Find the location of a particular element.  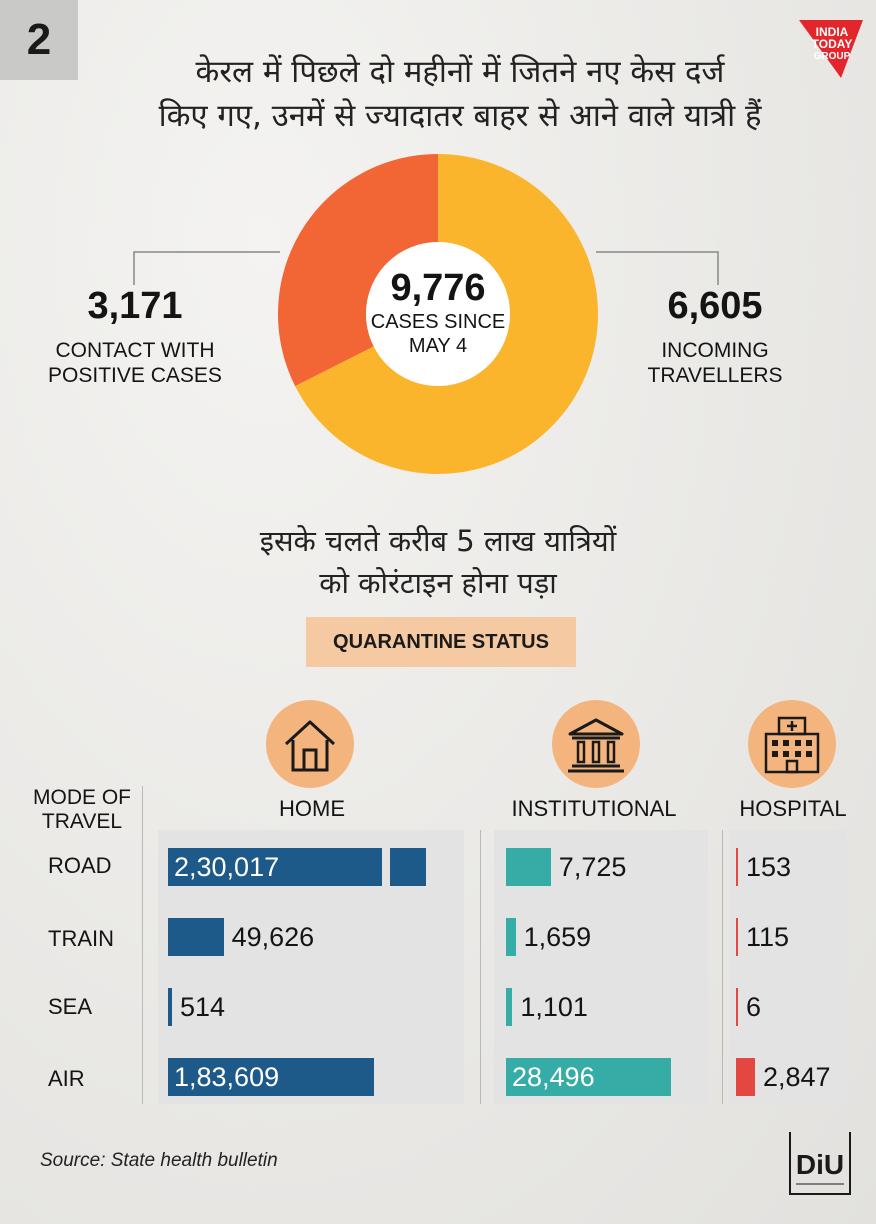

incoming-travellers-label-1: INCOMING is located at coordinates (715, 350).